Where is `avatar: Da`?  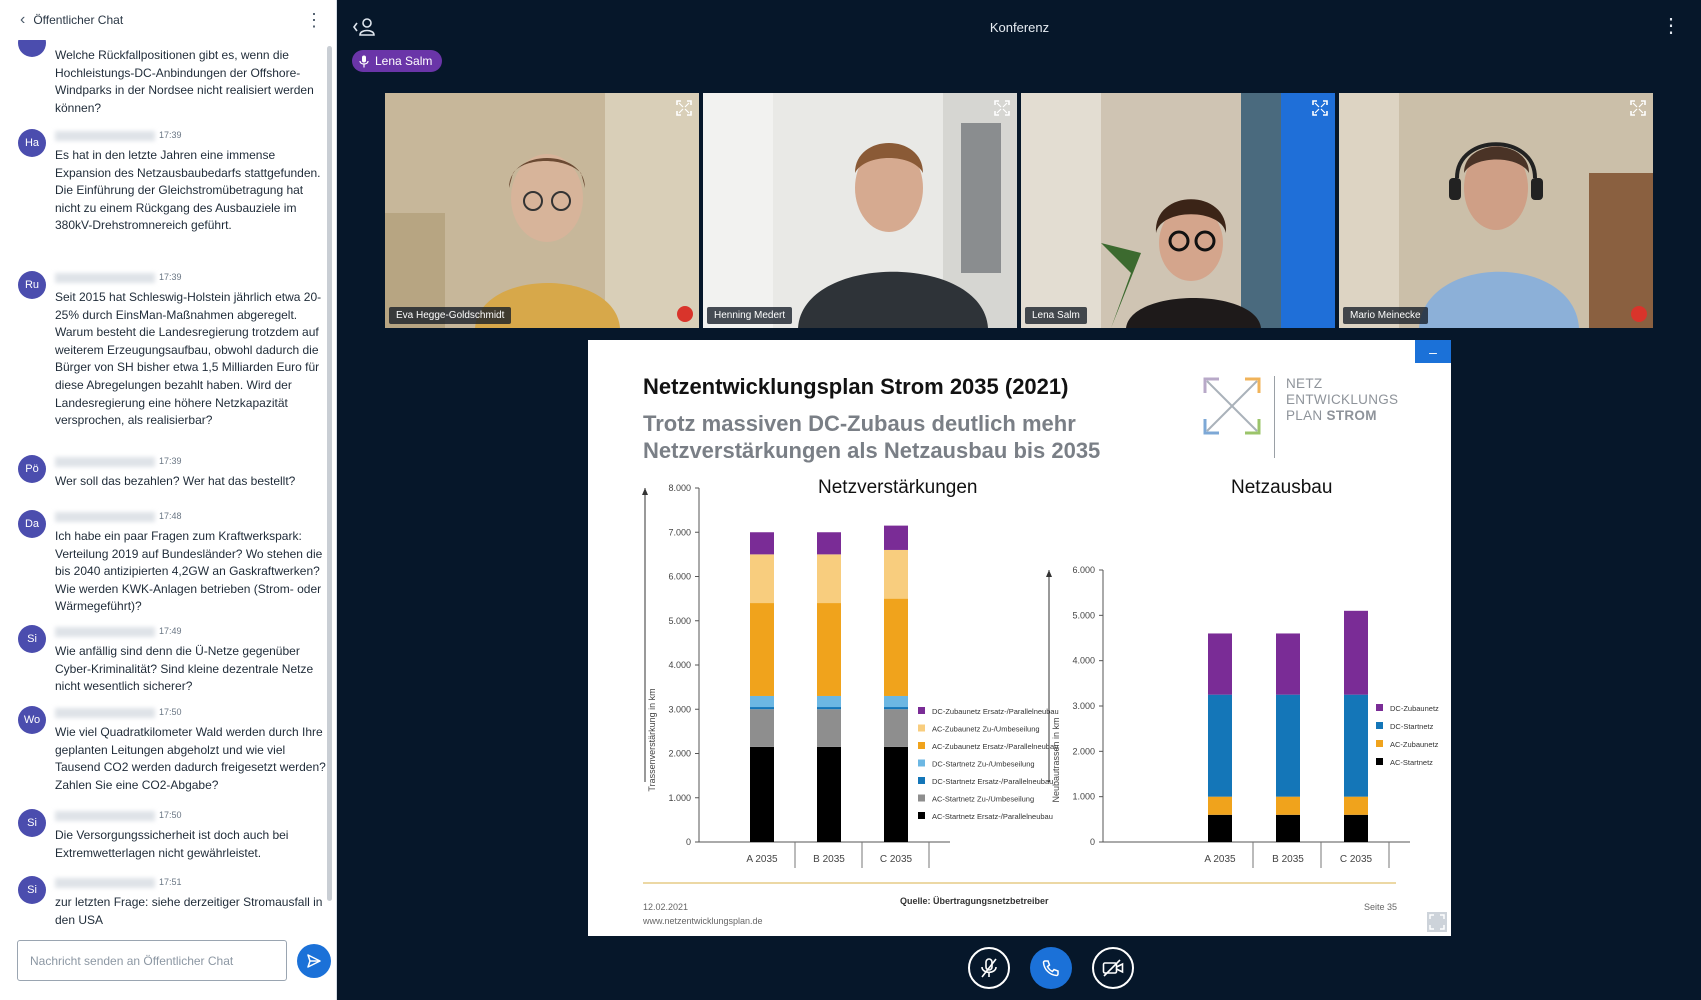 avatar: Da is located at coordinates (32, 524).